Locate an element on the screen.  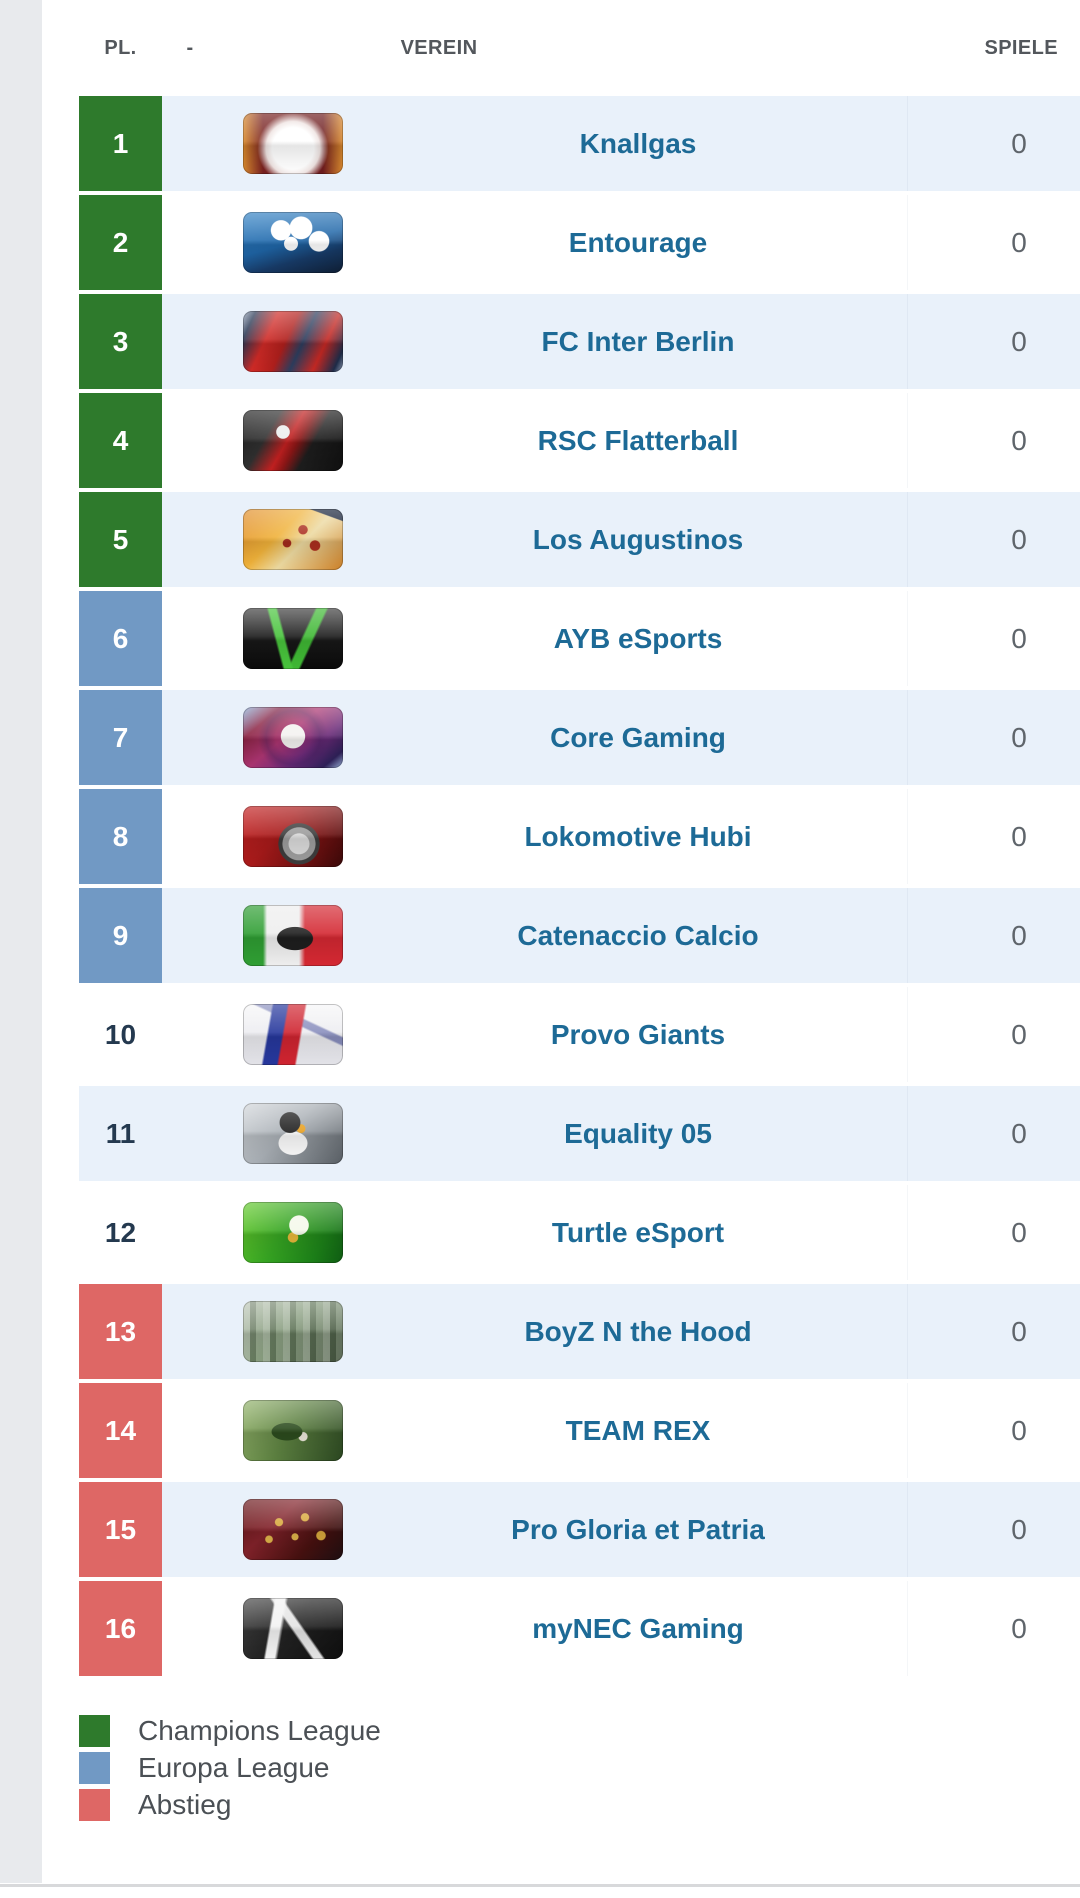
black-white-swoosh-logo-icon is located at coordinates (293, 1628).